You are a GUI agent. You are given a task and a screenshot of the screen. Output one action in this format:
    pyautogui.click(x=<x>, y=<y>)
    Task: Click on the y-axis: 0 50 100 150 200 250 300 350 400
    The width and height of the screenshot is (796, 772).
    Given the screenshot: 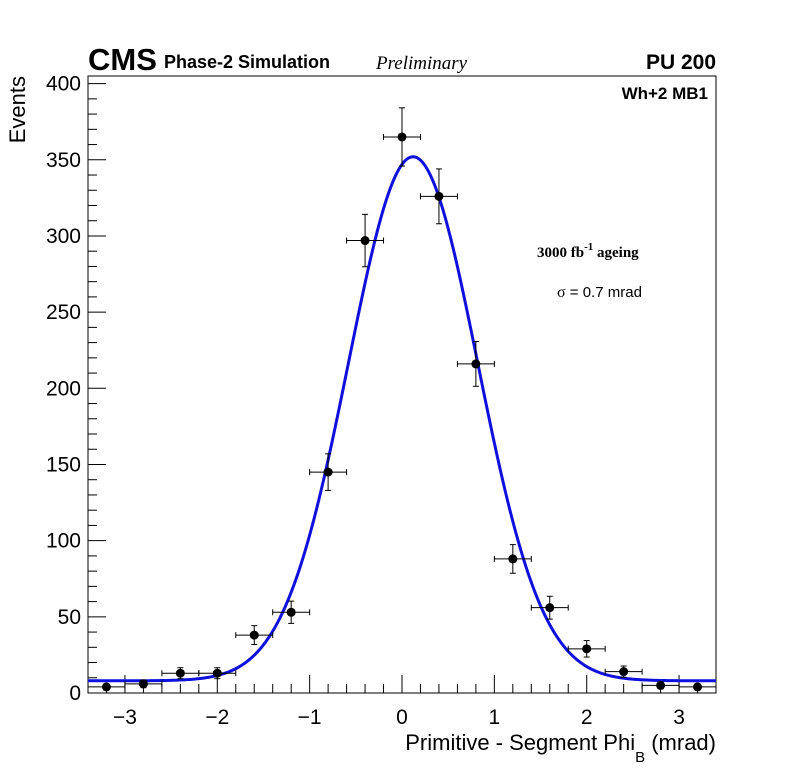 What is the action you would take?
    pyautogui.click(x=76, y=389)
    